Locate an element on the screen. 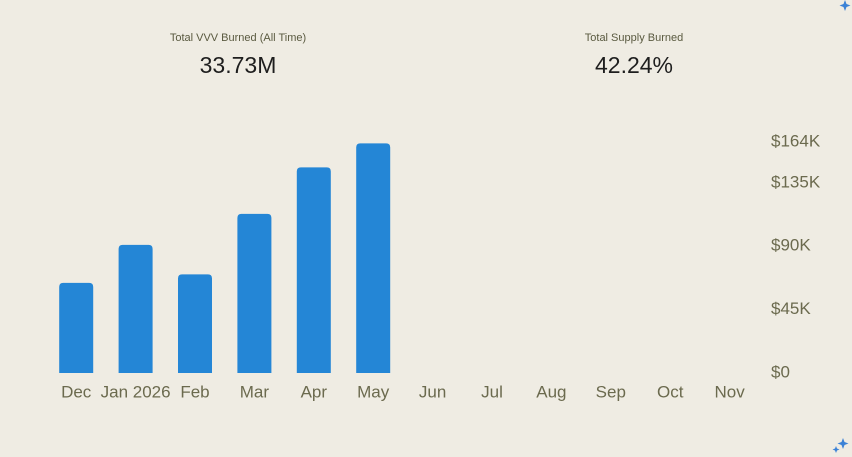  x-tick-label: Jan 2026 is located at coordinates (136, 391).